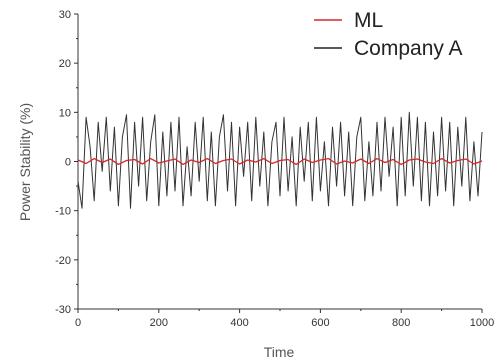 The height and width of the screenshot is (362, 497). Describe the element at coordinates (368, 20) in the screenshot. I see `legend-label-ml: ML` at that location.